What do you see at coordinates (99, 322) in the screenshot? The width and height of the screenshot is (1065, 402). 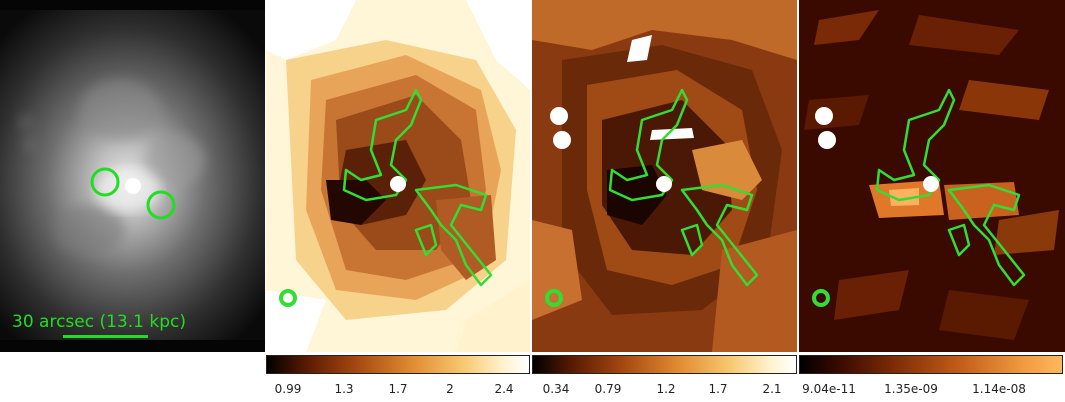 I see `scale-bar-label: 30 arcsec (13.1 kpc)` at bounding box center [99, 322].